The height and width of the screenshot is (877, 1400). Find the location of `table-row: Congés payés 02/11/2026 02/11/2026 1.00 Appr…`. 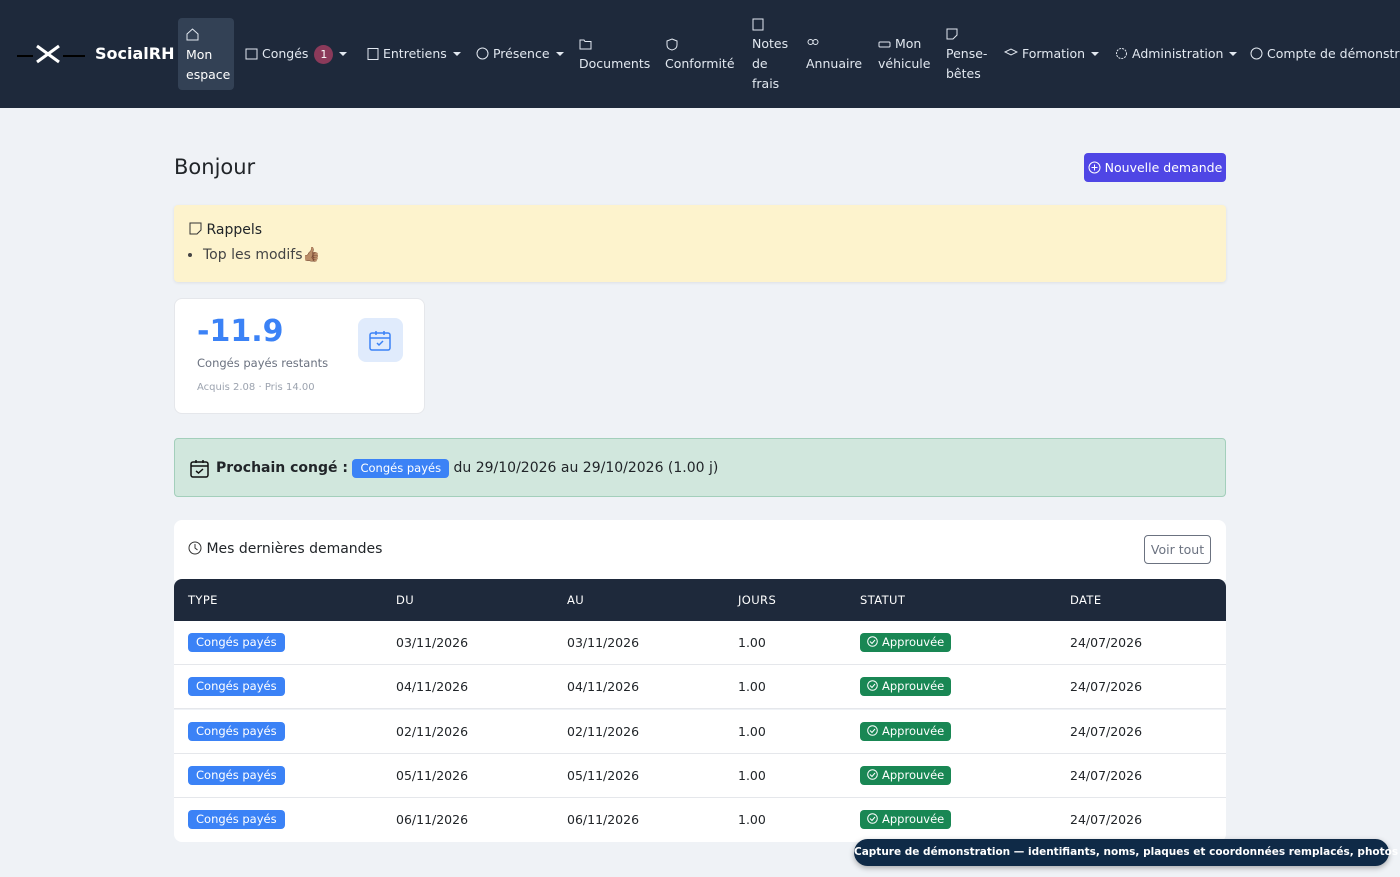

table-row: Congés payés 02/11/2026 02/11/2026 1.00 Appr… is located at coordinates (700, 731).